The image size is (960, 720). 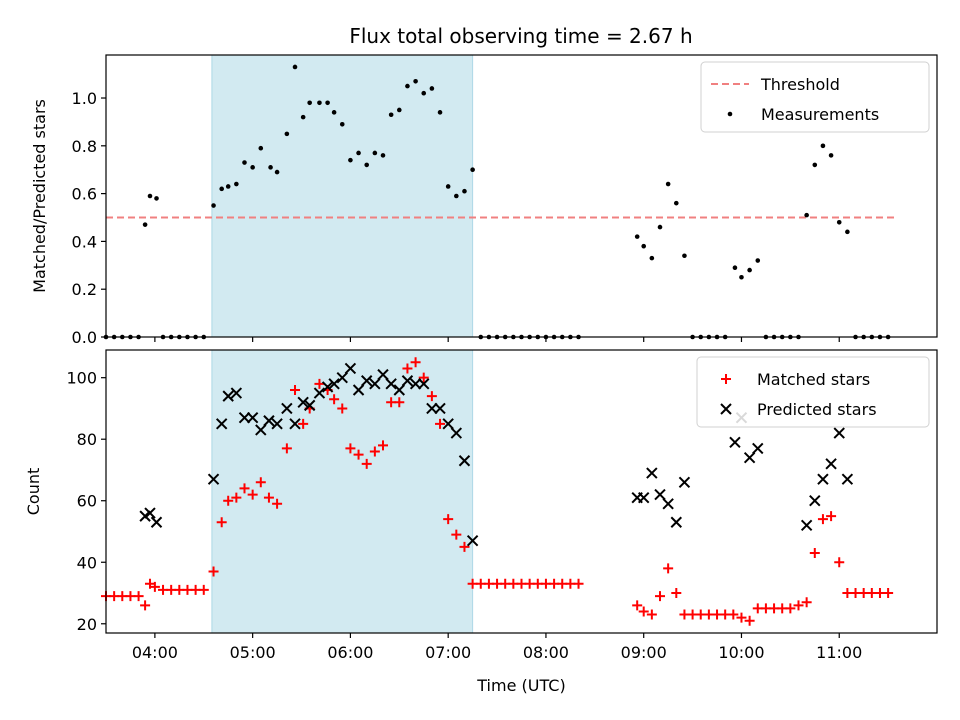 I want to click on top-y-tick-label: 0.8, so click(x=84, y=146).